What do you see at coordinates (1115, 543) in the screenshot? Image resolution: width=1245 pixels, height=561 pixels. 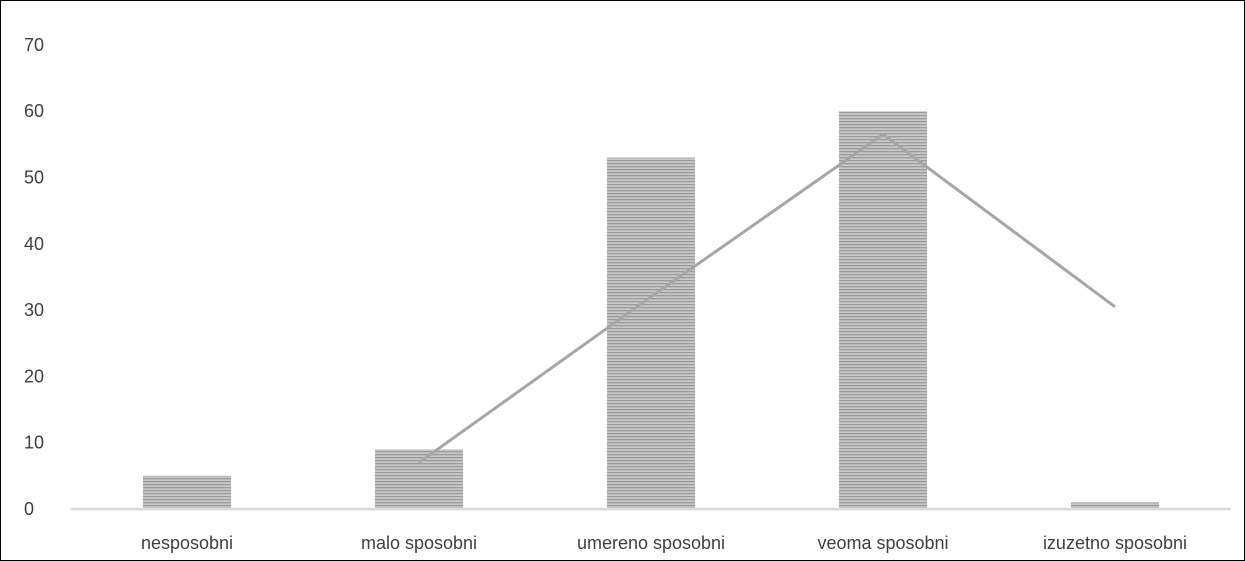 I see `category-label: izuzetno sposobni` at bounding box center [1115, 543].